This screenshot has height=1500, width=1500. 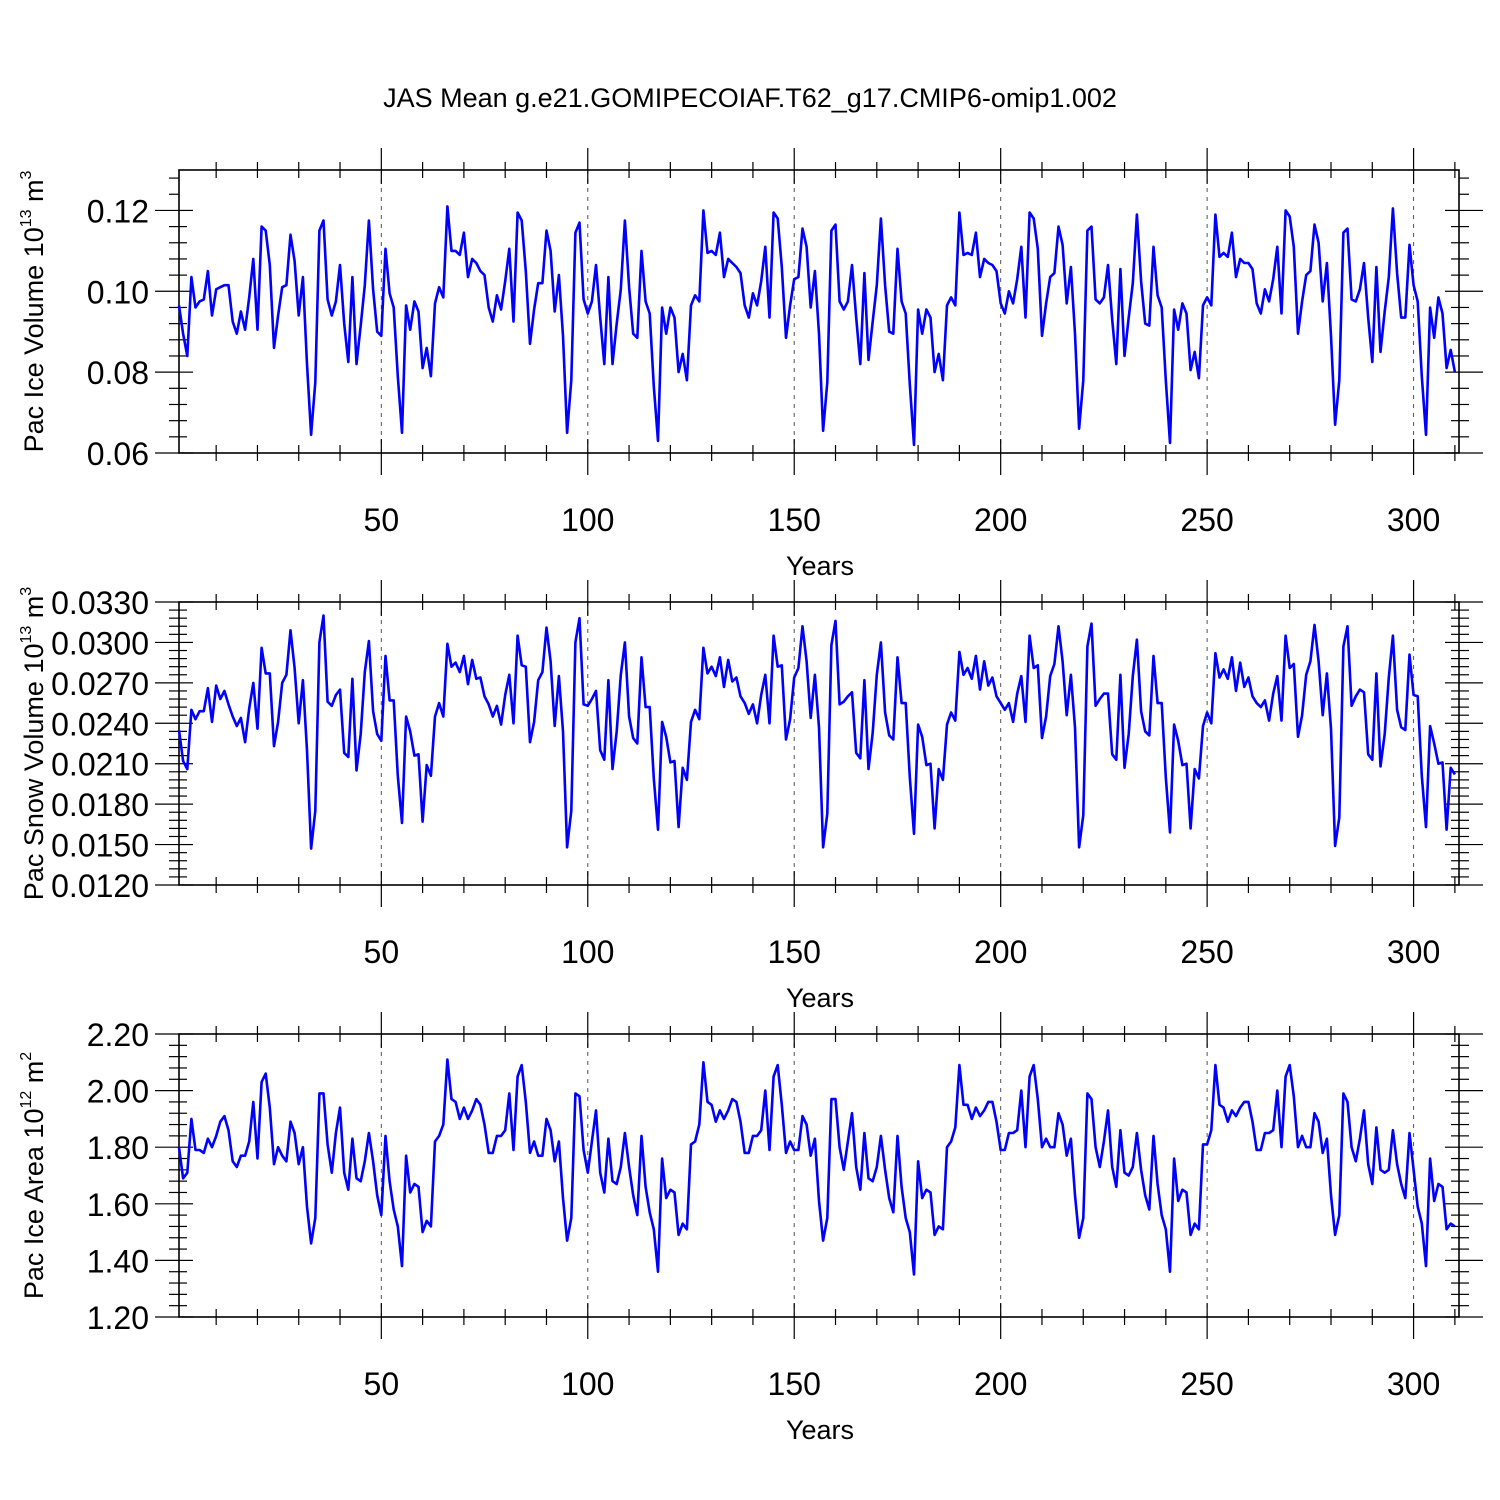 What do you see at coordinates (26, 1100) in the screenshot?
I see `y-axis-label-exponent: 12` at bounding box center [26, 1100].